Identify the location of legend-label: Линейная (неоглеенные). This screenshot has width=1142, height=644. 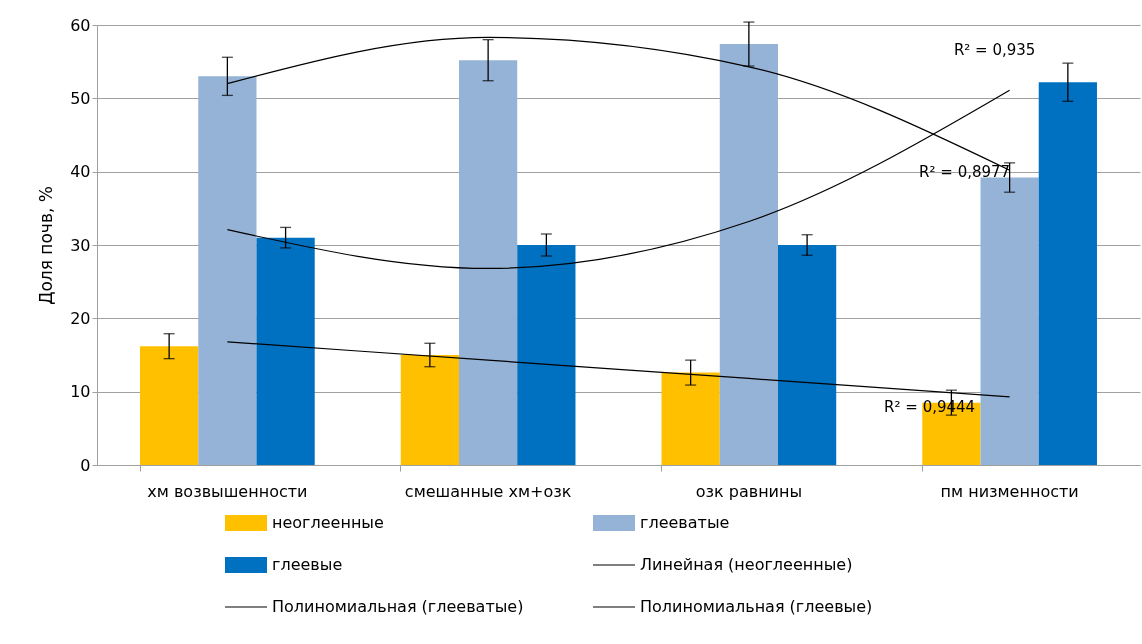
(746, 564).